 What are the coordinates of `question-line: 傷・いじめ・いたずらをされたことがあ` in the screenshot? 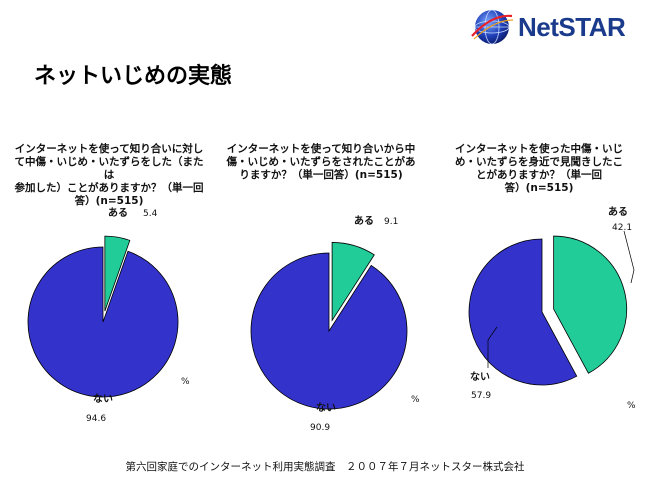 It's located at (321, 162).